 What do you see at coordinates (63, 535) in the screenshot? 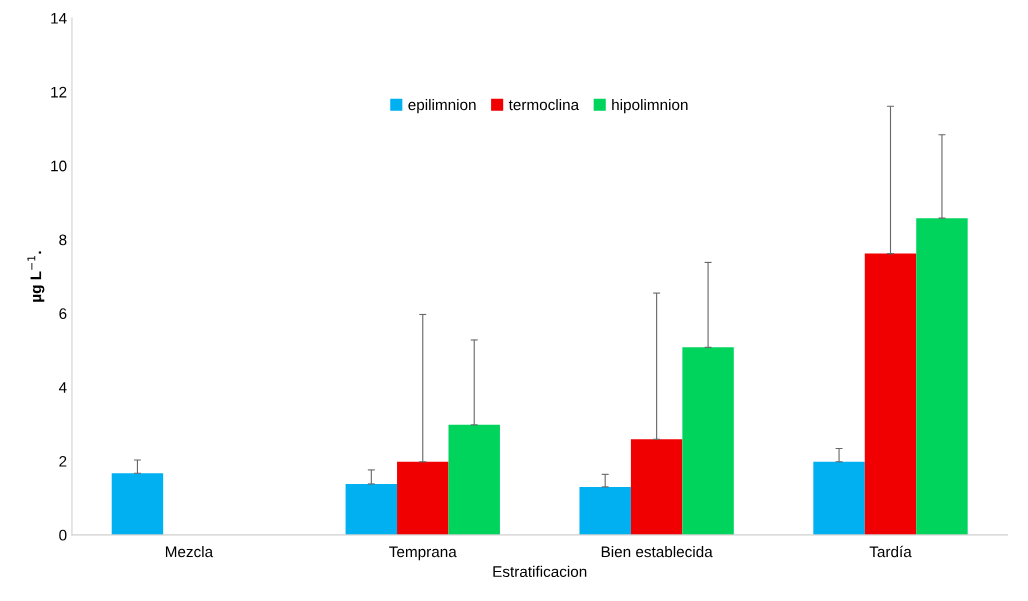
I see `y-tick-label: 0` at bounding box center [63, 535].